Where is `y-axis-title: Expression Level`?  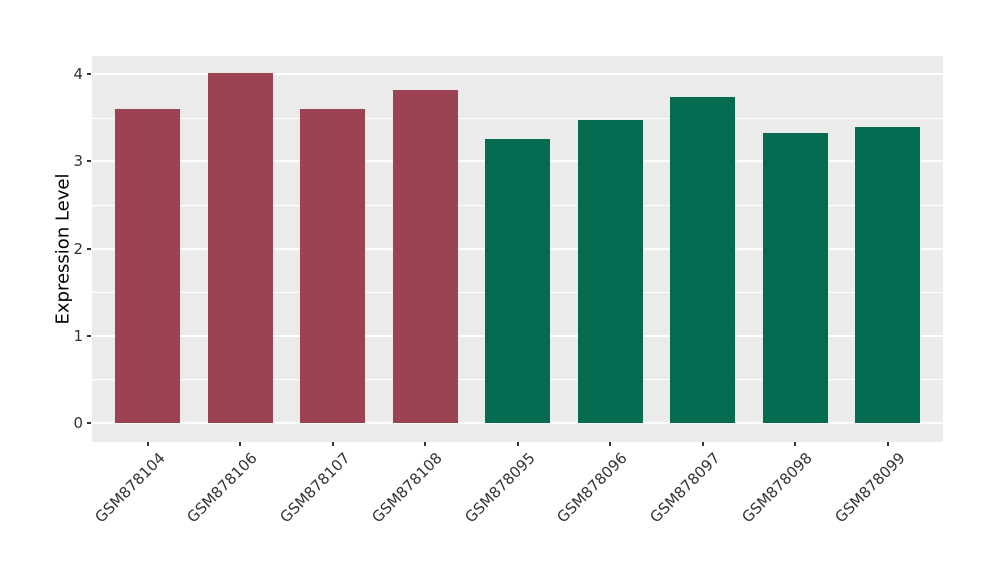 y-axis-title: Expression Level is located at coordinates (63, 249).